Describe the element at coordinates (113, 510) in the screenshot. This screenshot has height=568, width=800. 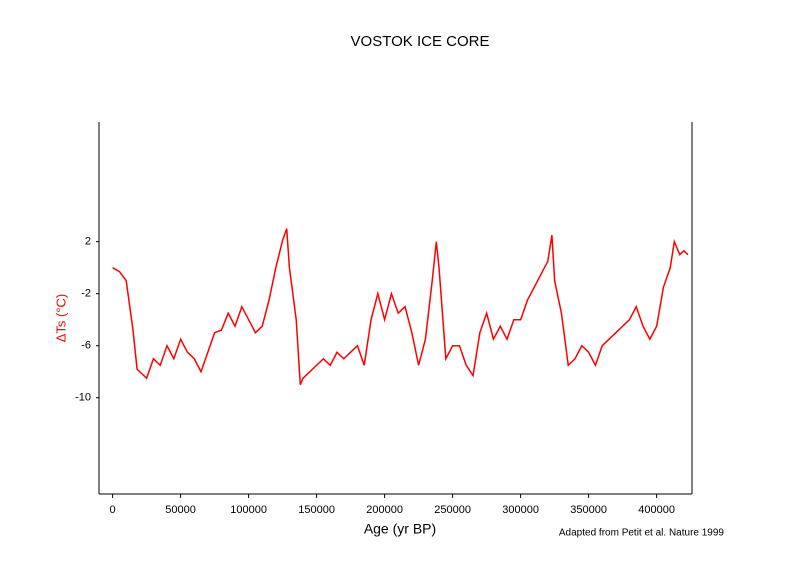
I see `x-tick-label: 0` at that location.